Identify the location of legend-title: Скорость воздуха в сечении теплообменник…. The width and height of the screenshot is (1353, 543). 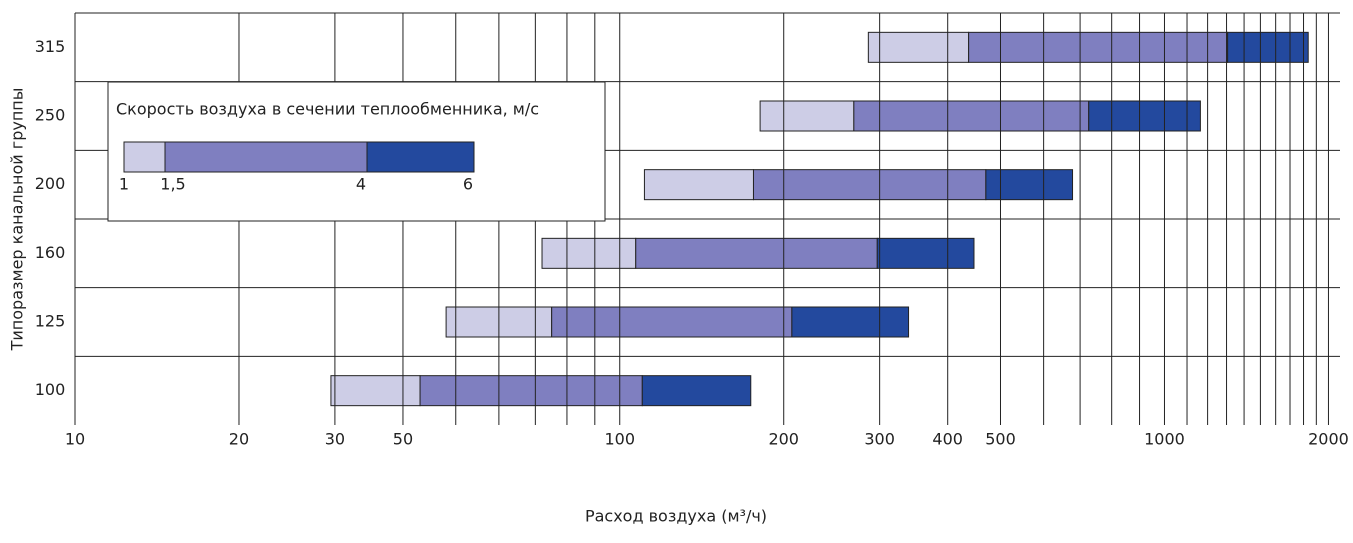
(327, 109).